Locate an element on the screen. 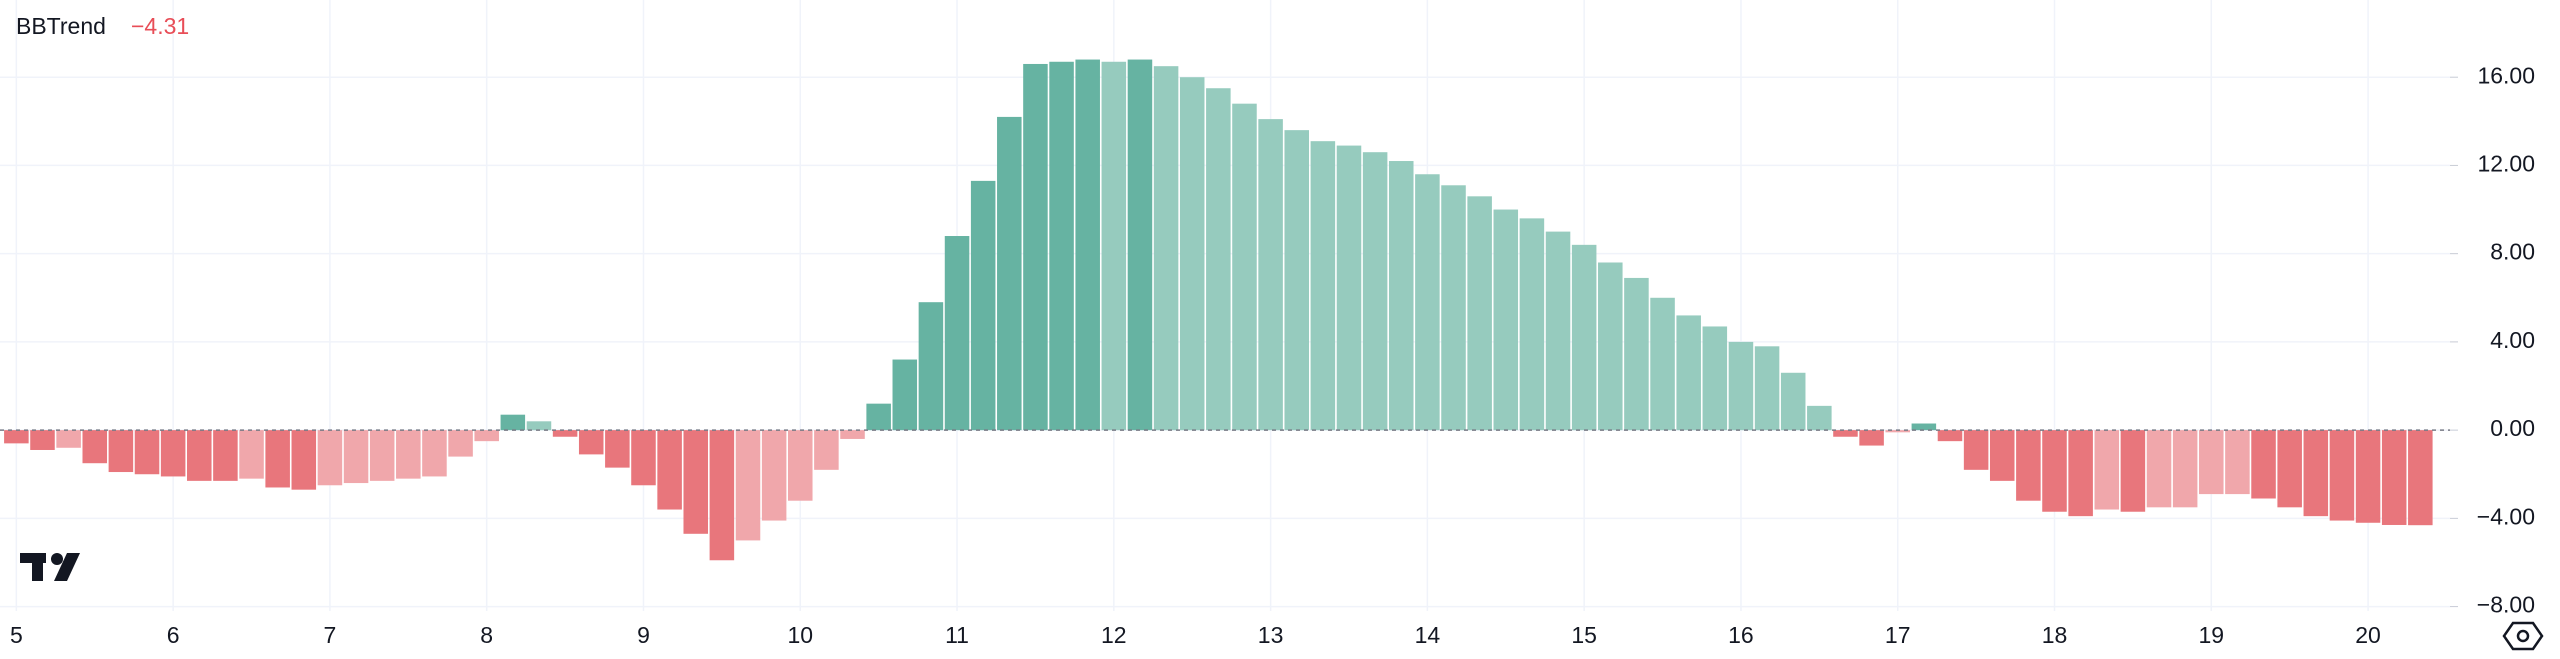 This screenshot has width=2560, height=659. x-tick-label: 11 is located at coordinates (957, 635).